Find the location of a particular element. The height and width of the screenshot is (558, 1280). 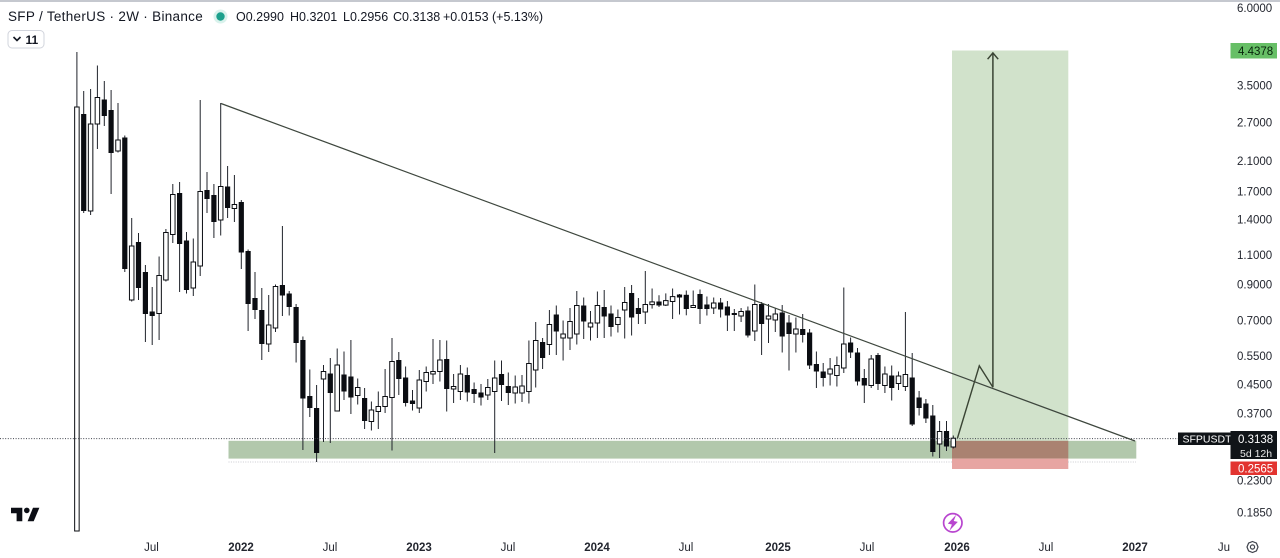

svg-text: 0.5500 is located at coordinates (1254, 357).